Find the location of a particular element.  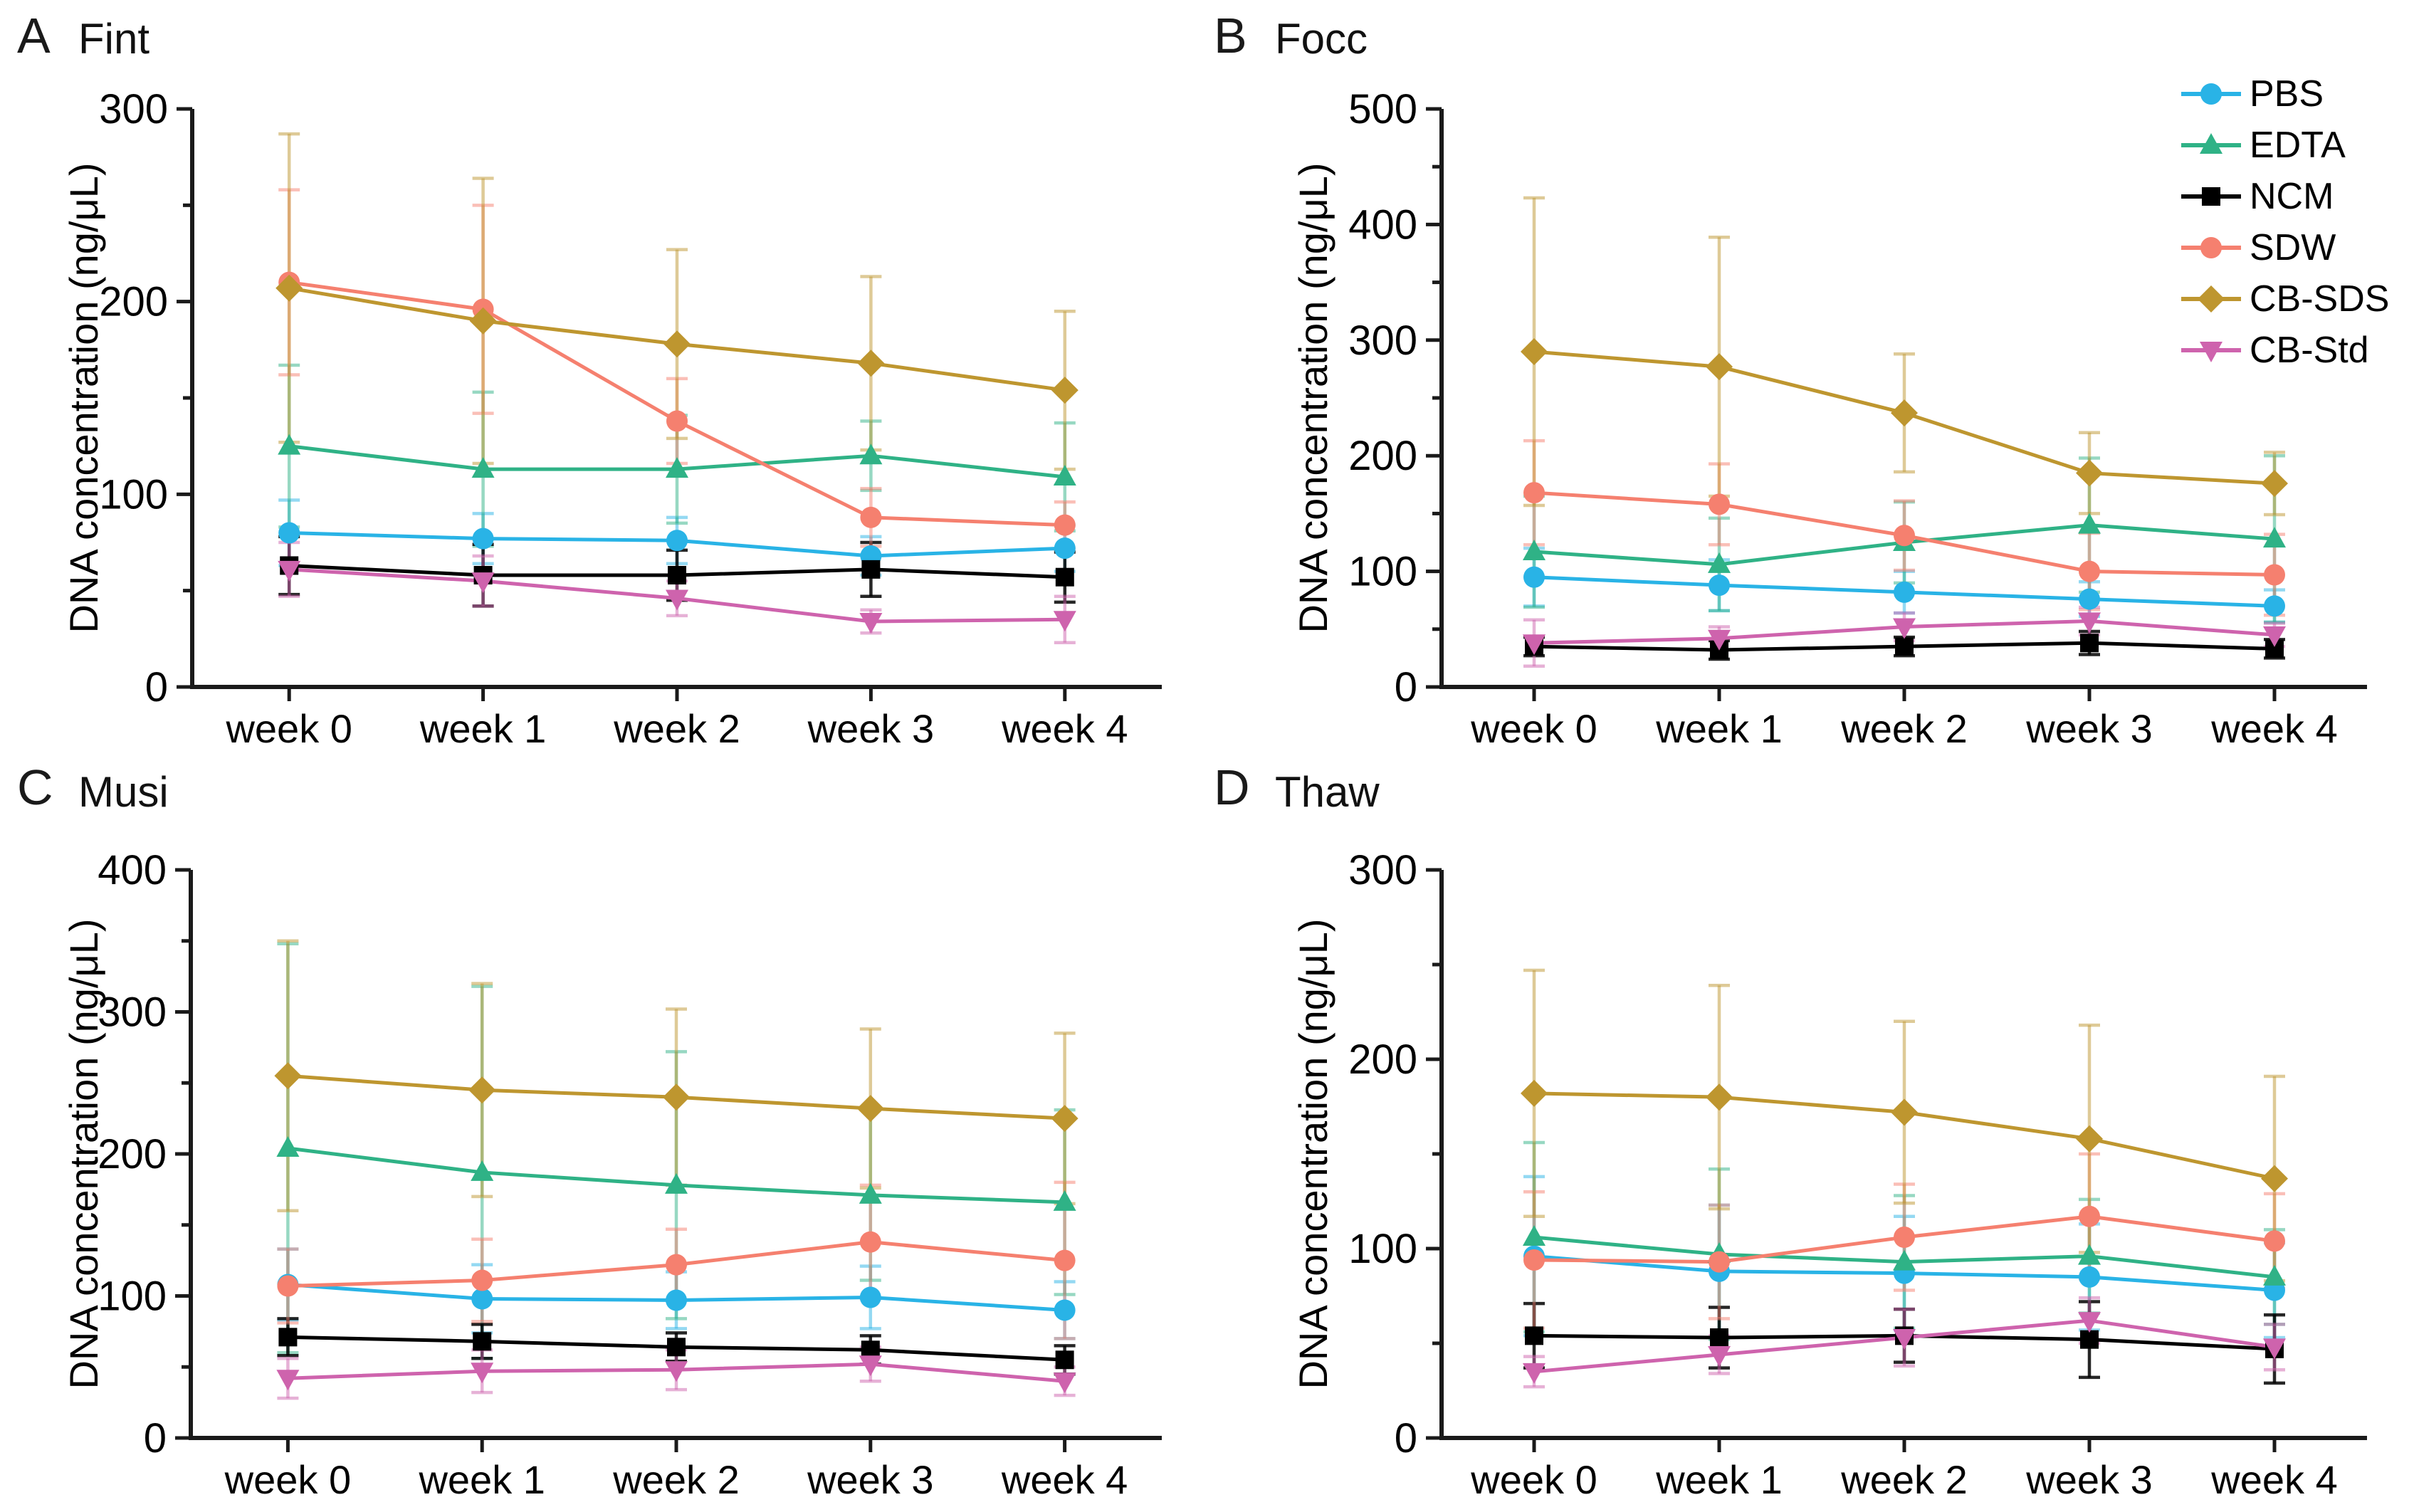

legend-item-EDTA: EDTA is located at coordinates (2283, 145).